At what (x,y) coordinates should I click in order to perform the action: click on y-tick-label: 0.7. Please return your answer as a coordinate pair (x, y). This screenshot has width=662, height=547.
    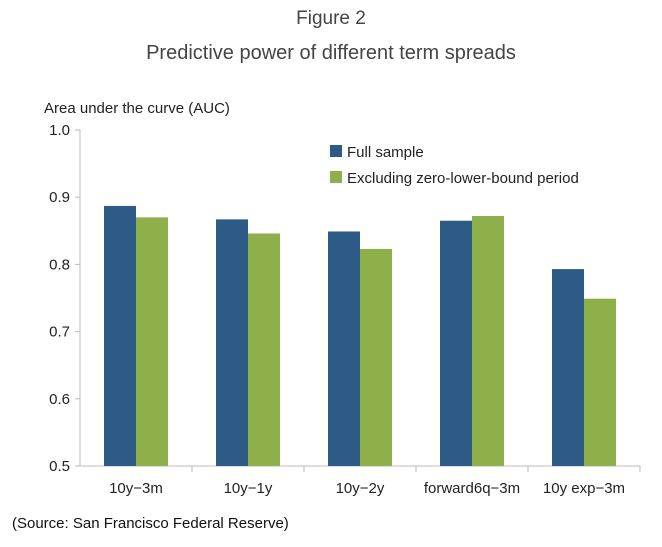
    Looking at the image, I should click on (59, 332).